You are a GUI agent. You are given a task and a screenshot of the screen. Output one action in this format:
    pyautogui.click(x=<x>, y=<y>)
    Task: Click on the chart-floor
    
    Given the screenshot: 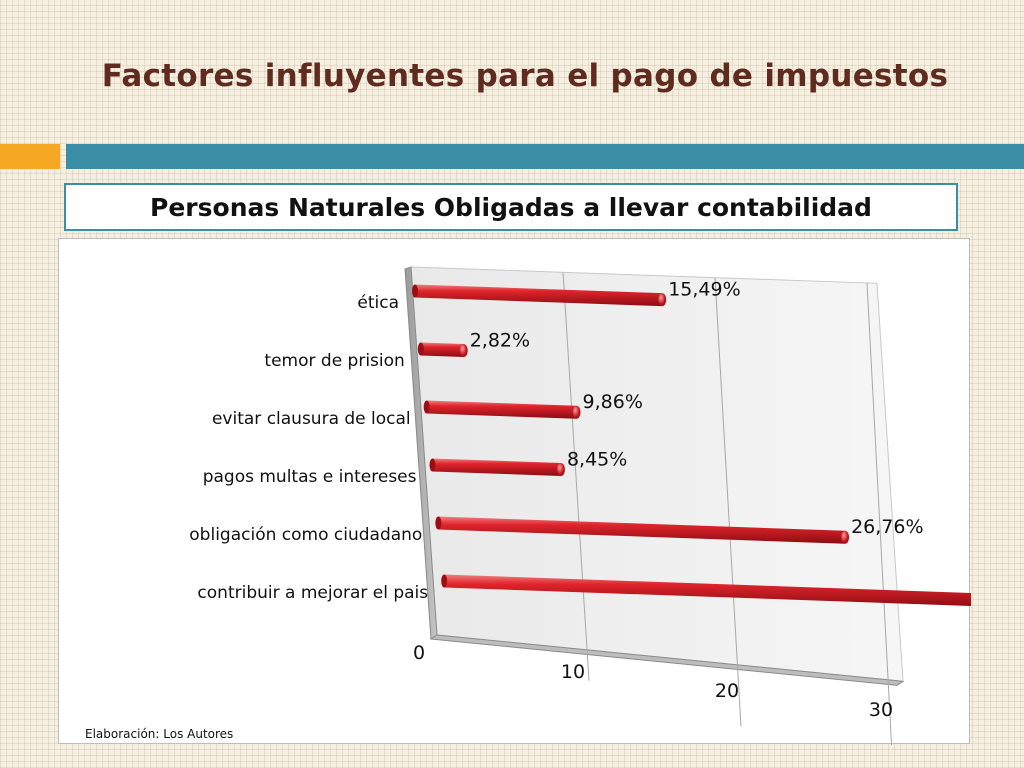 What is the action you would take?
    pyautogui.click(x=667, y=660)
    